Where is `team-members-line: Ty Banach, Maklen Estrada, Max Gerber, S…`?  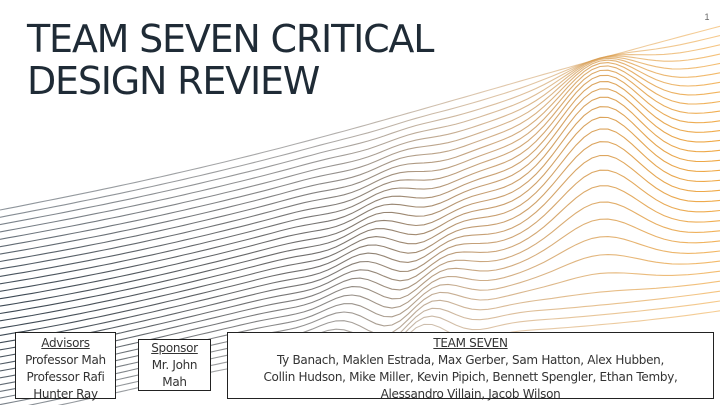 team-members-line: Ty Banach, Maklen Estrada, Max Gerber, S… is located at coordinates (470, 360).